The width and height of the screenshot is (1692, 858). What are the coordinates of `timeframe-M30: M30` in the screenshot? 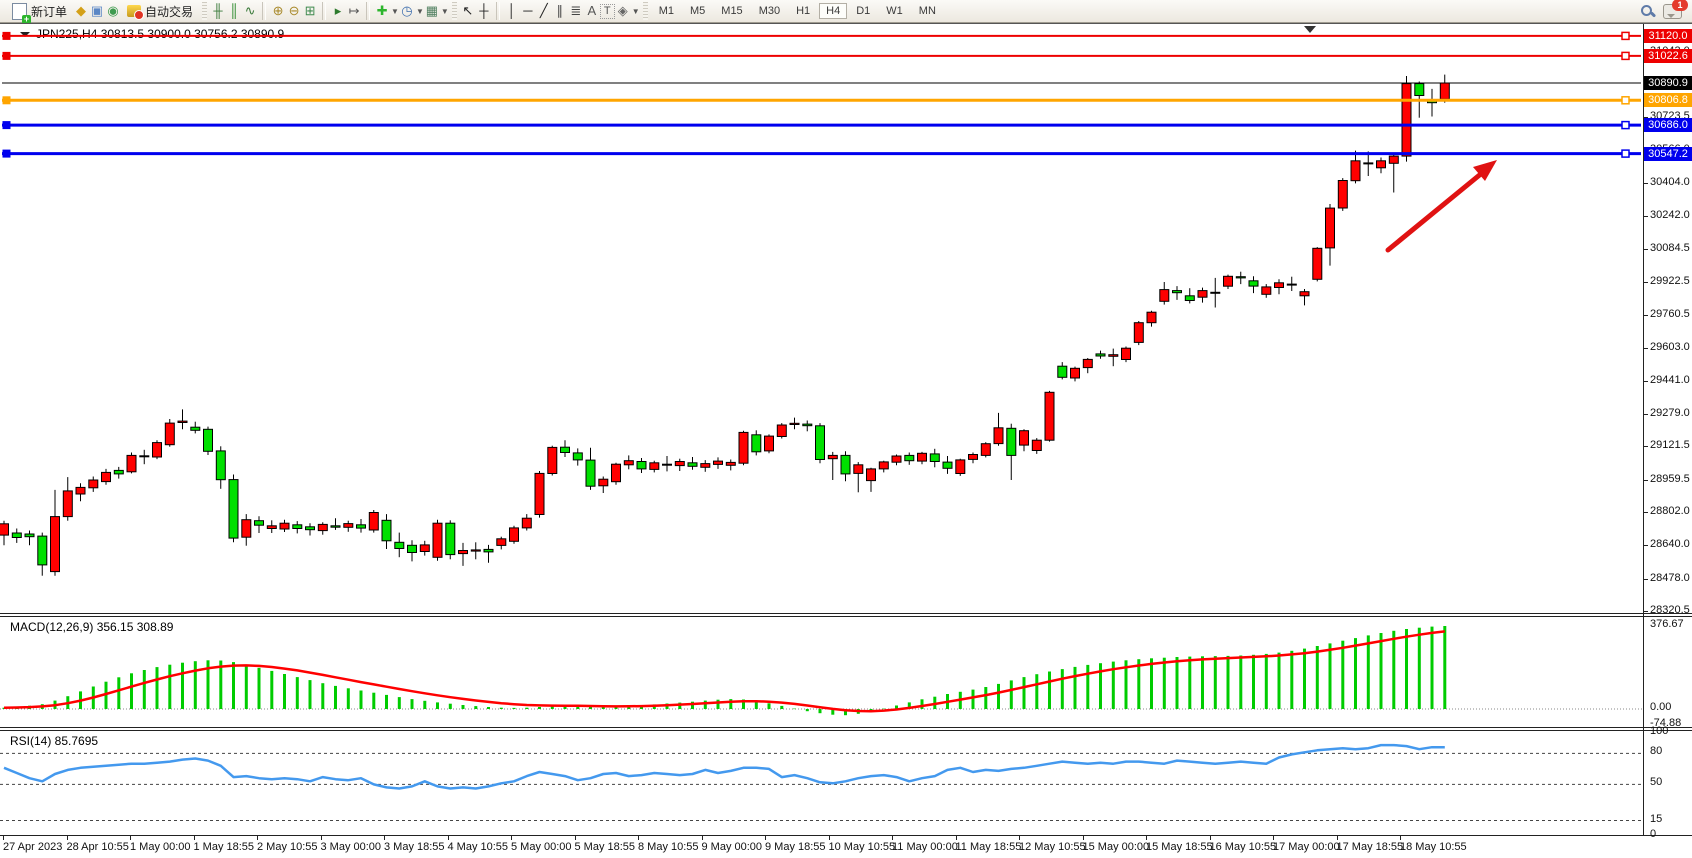 It's located at (769, 11).